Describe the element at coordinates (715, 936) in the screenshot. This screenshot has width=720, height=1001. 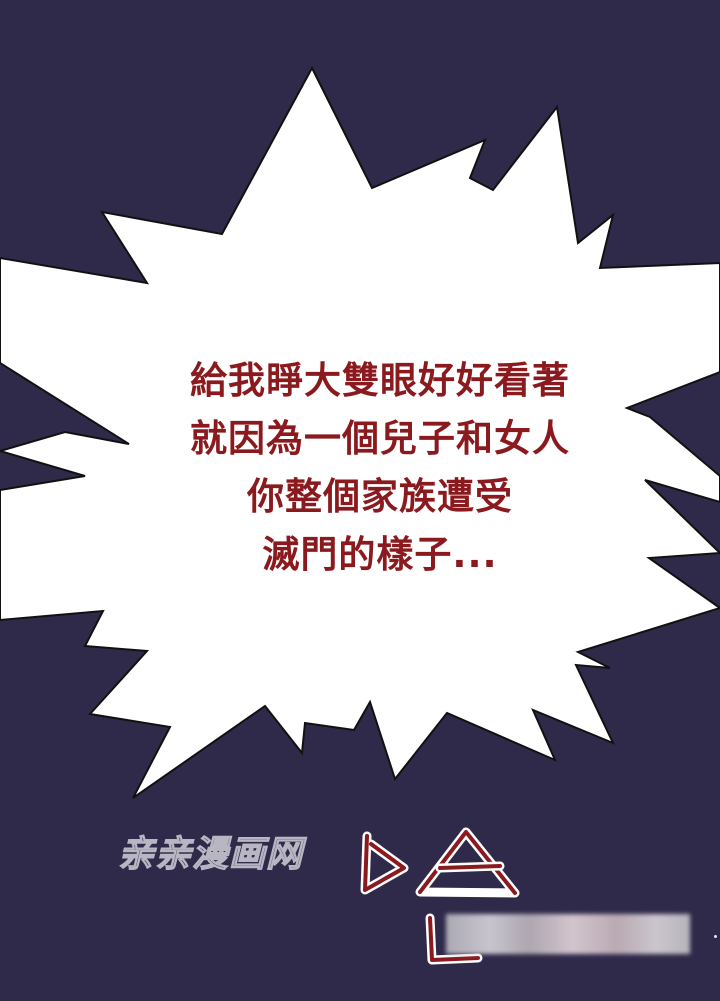
I see `corner-dot` at that location.